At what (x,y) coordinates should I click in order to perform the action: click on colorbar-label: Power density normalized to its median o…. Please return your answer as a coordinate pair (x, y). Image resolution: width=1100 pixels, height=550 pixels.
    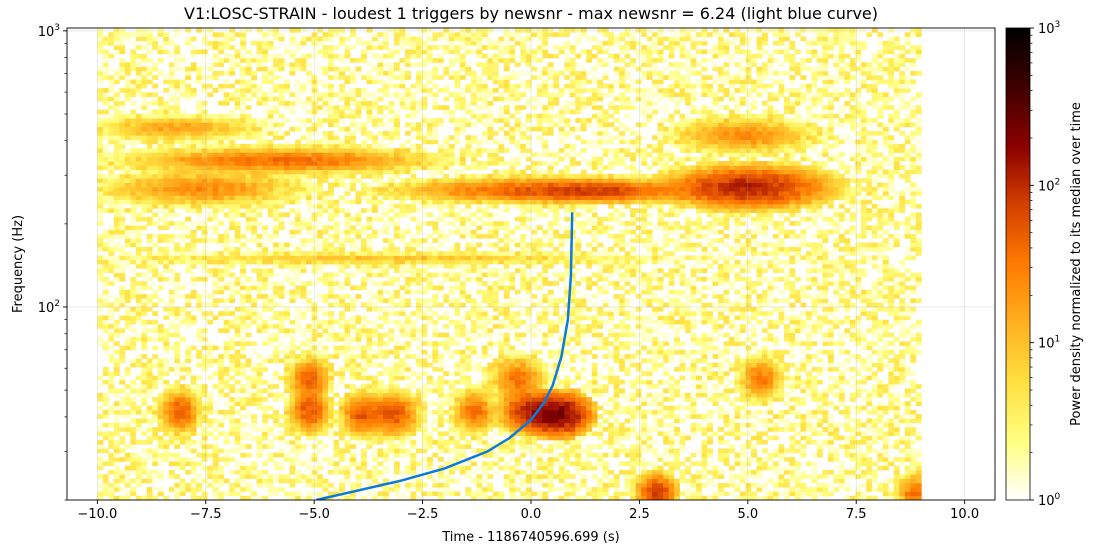
    Looking at the image, I should click on (1076, 264).